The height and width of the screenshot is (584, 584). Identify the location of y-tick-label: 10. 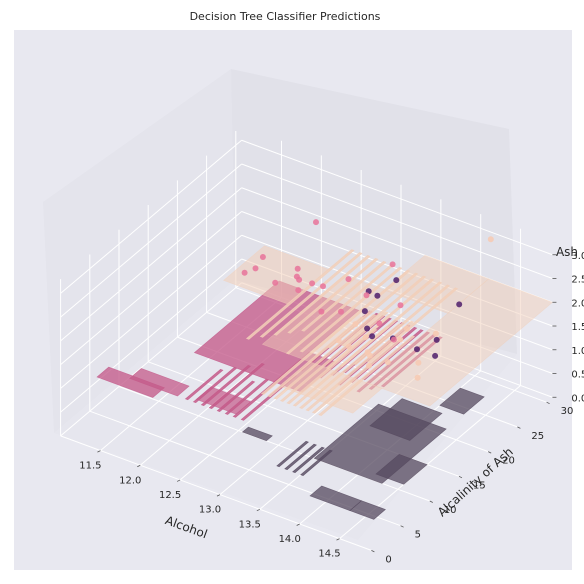
(450, 510).